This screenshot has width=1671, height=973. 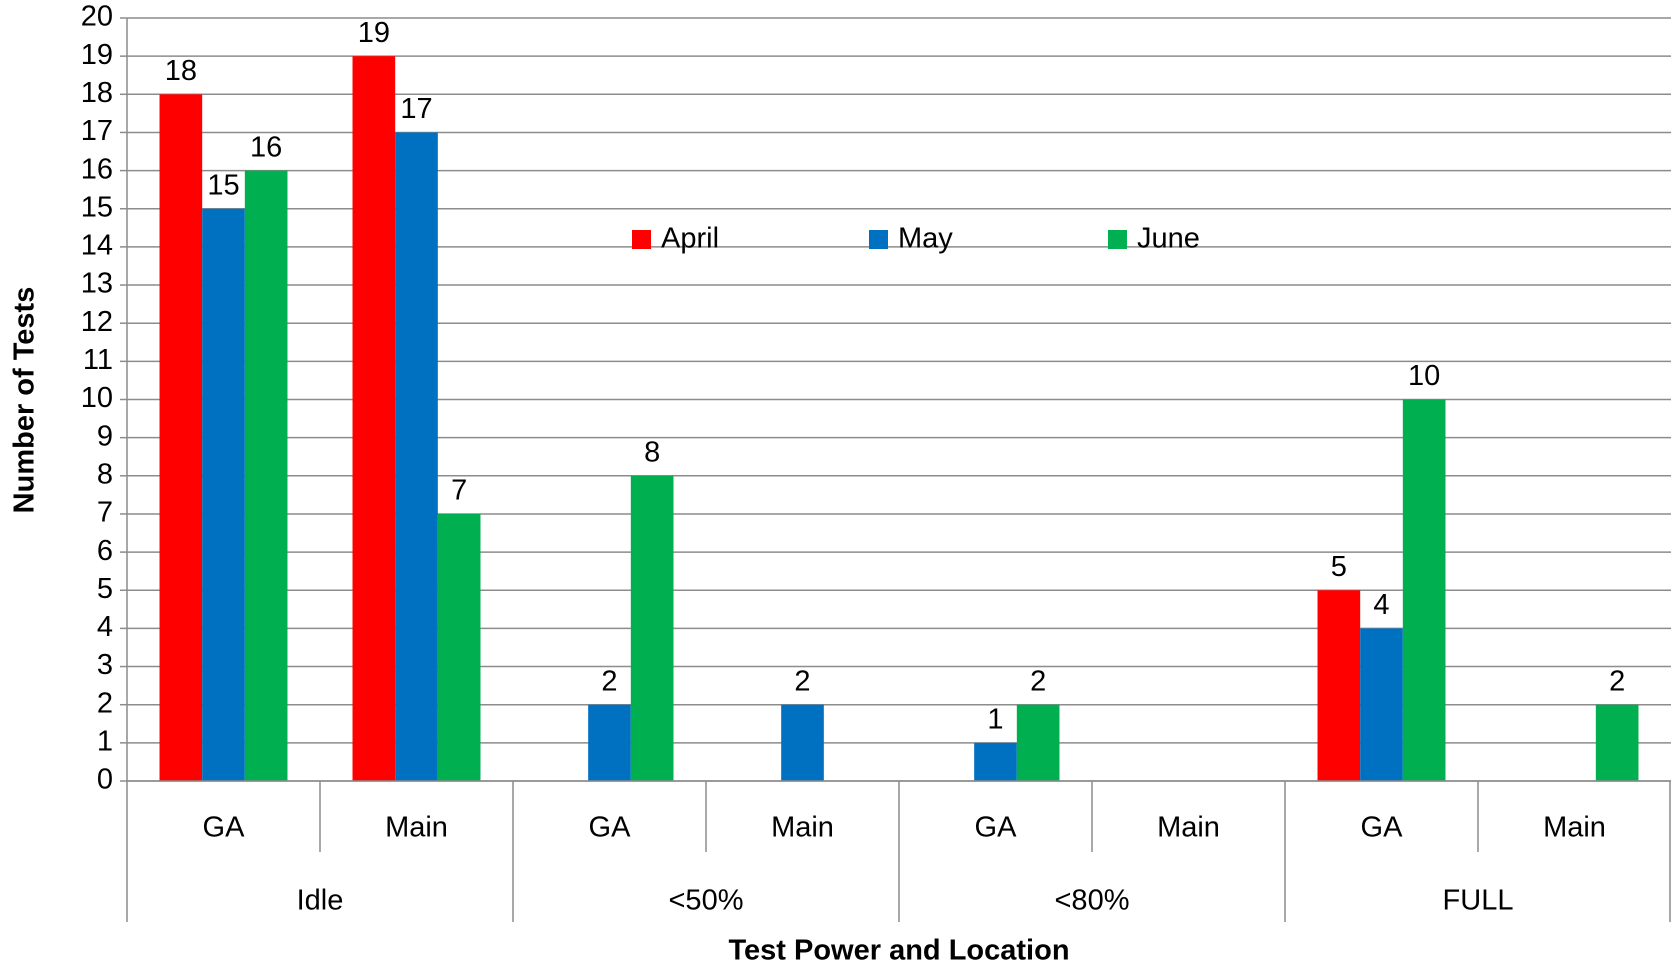 I want to click on data-label: 8, so click(x=652, y=452).